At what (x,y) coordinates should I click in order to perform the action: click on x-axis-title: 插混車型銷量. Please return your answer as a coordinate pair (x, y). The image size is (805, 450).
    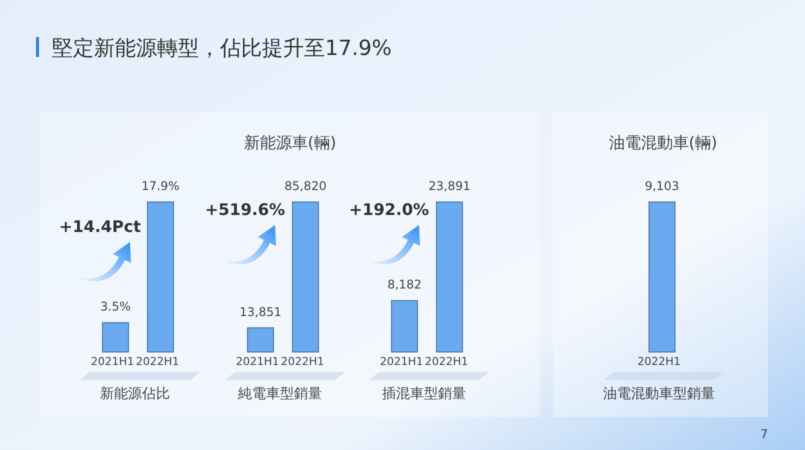
    Looking at the image, I should click on (424, 394).